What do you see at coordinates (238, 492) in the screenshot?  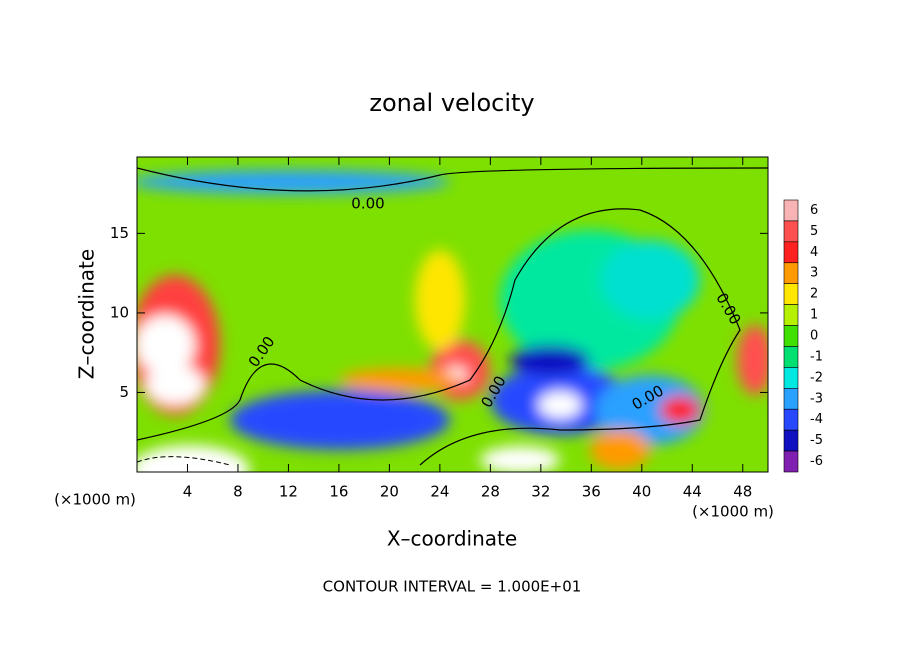 I see `x-tick-label: 8` at bounding box center [238, 492].